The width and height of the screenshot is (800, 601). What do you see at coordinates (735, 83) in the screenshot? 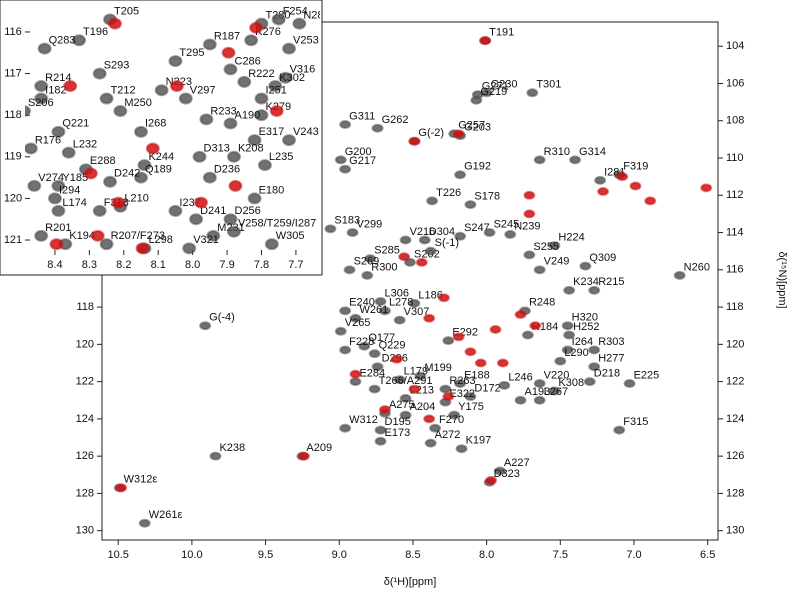
I see `y-tick-label-right: 106` at bounding box center [735, 83].